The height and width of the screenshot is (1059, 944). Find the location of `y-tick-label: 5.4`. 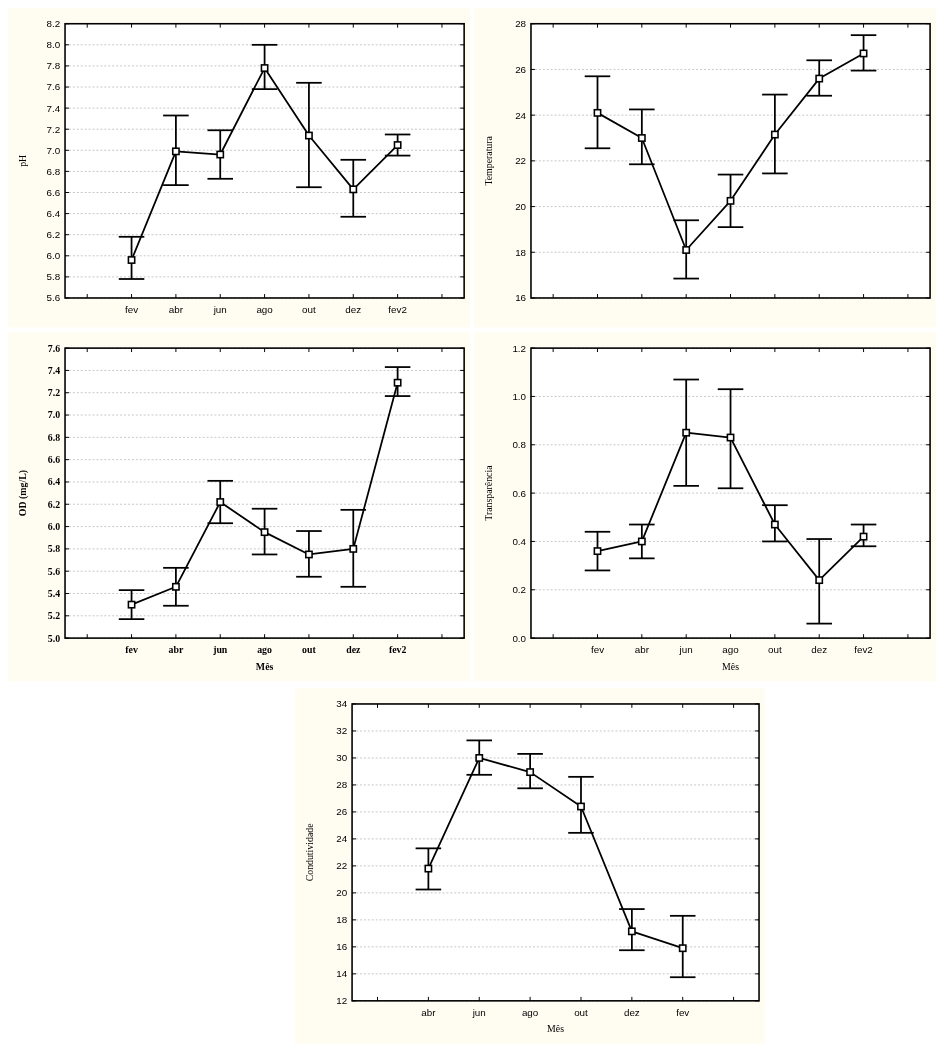

y-tick-label: 5.4 is located at coordinates (54, 593).